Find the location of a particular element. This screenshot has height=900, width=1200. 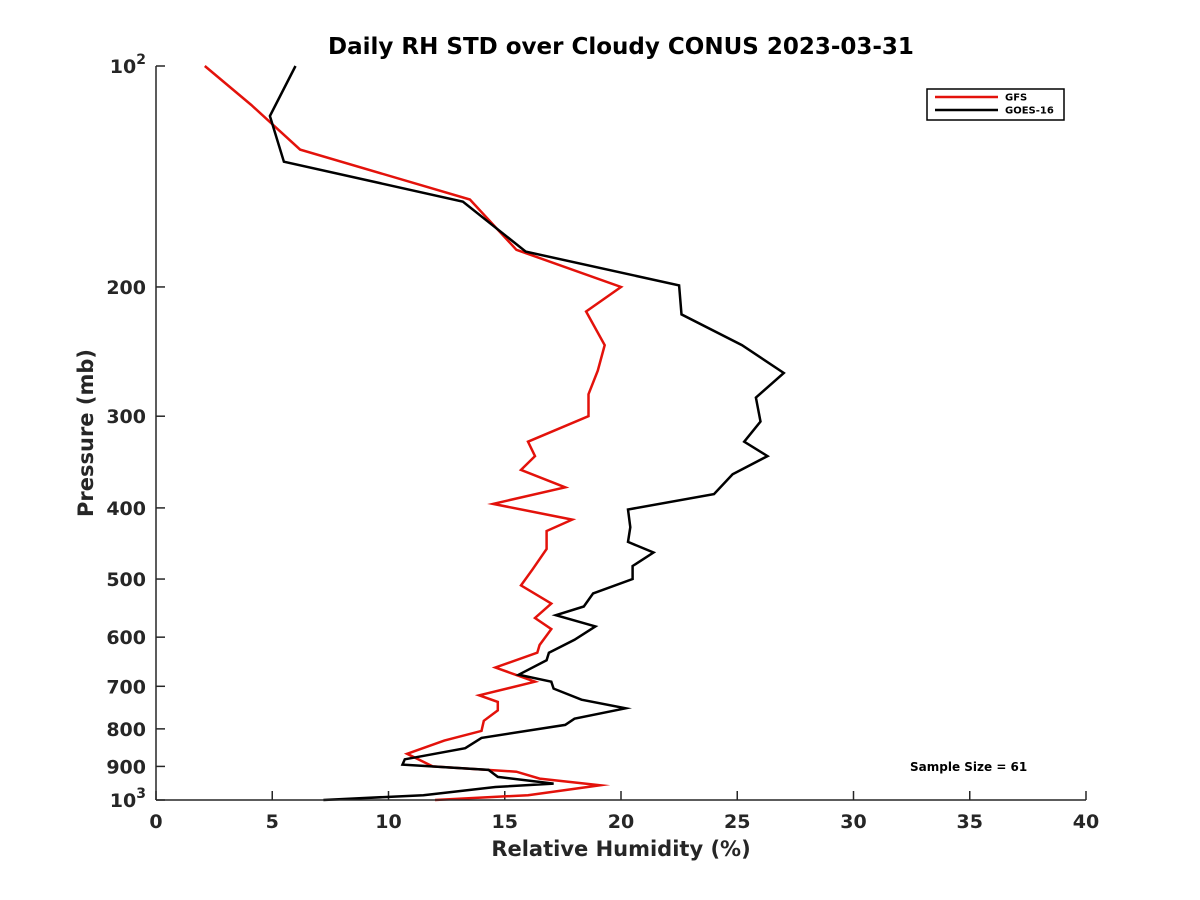

y-tick-label: 600 is located at coordinates (126, 638).